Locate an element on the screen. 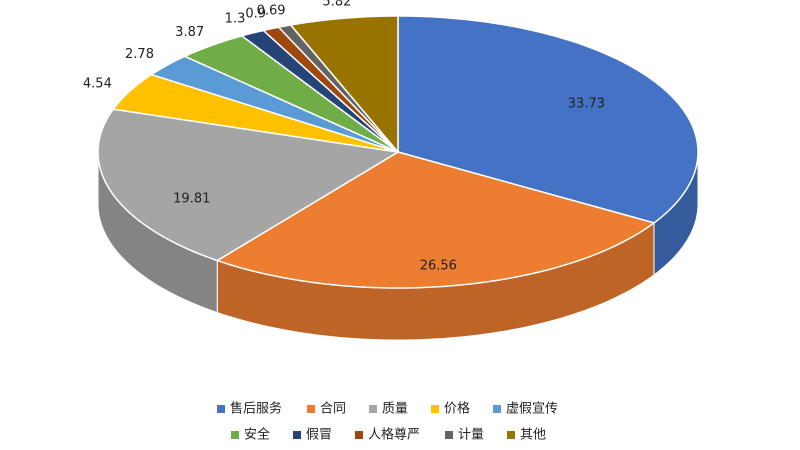 This screenshot has height=450, width=800. data-label: 19.81 is located at coordinates (191, 199).